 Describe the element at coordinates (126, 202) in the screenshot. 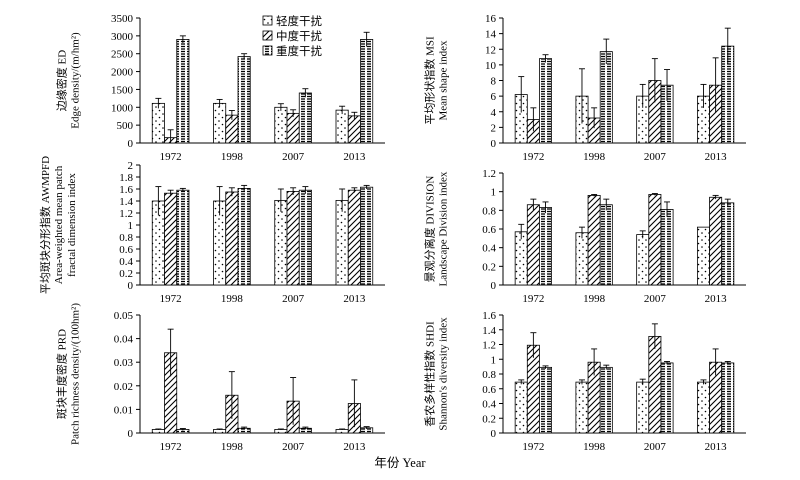

I see `y-tick-label: 1.4` at that location.